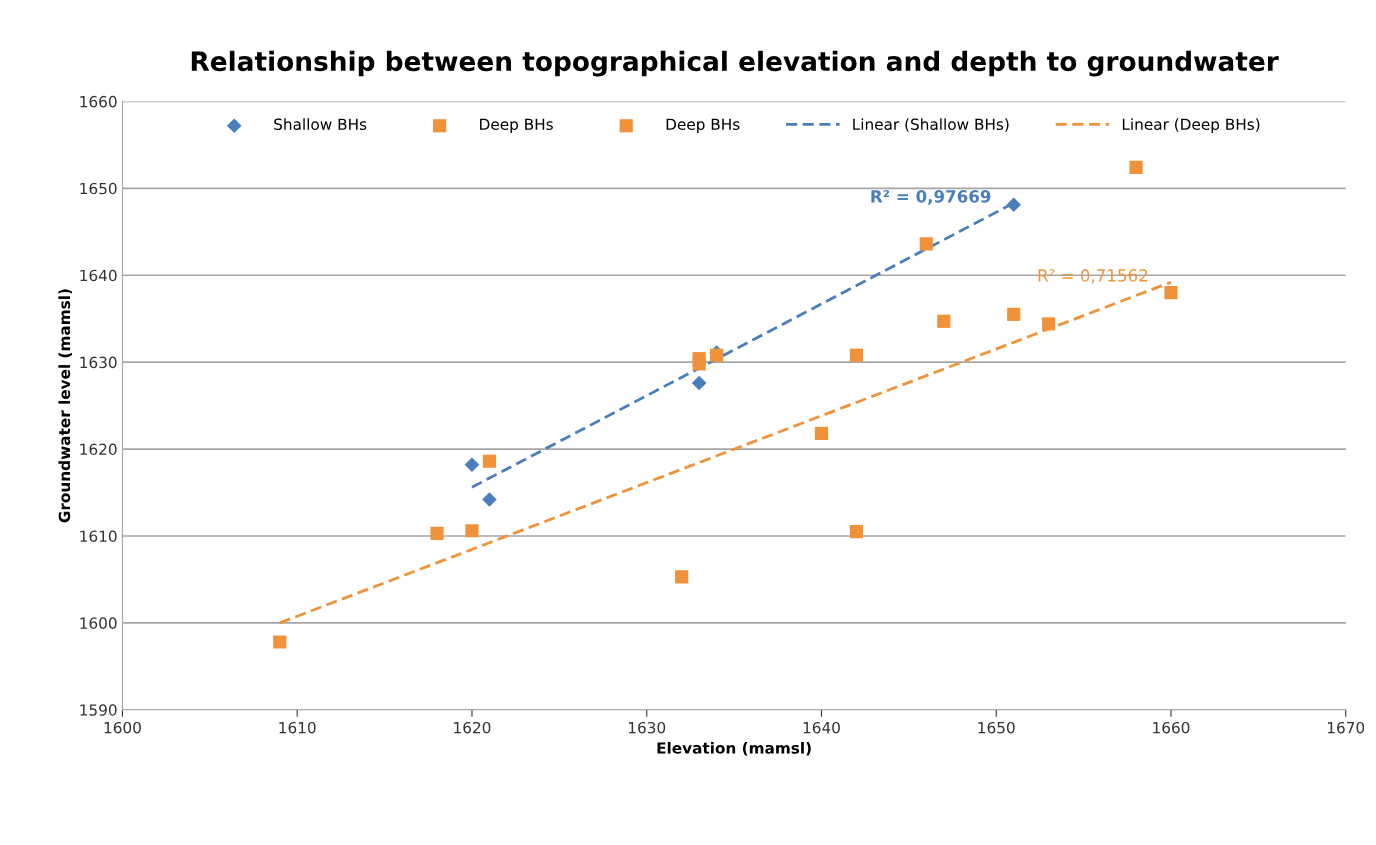 The width and height of the screenshot is (1376, 845). Describe the element at coordinates (1093, 276) in the screenshot. I see `annotation: R² = 0,71562` at that location.